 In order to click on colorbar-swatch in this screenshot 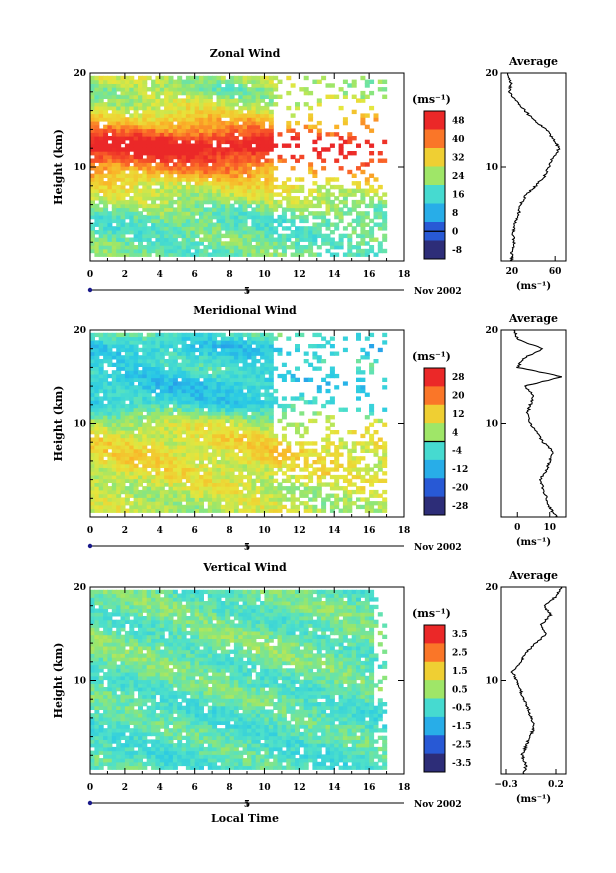, I will do `click(434, 250)`.